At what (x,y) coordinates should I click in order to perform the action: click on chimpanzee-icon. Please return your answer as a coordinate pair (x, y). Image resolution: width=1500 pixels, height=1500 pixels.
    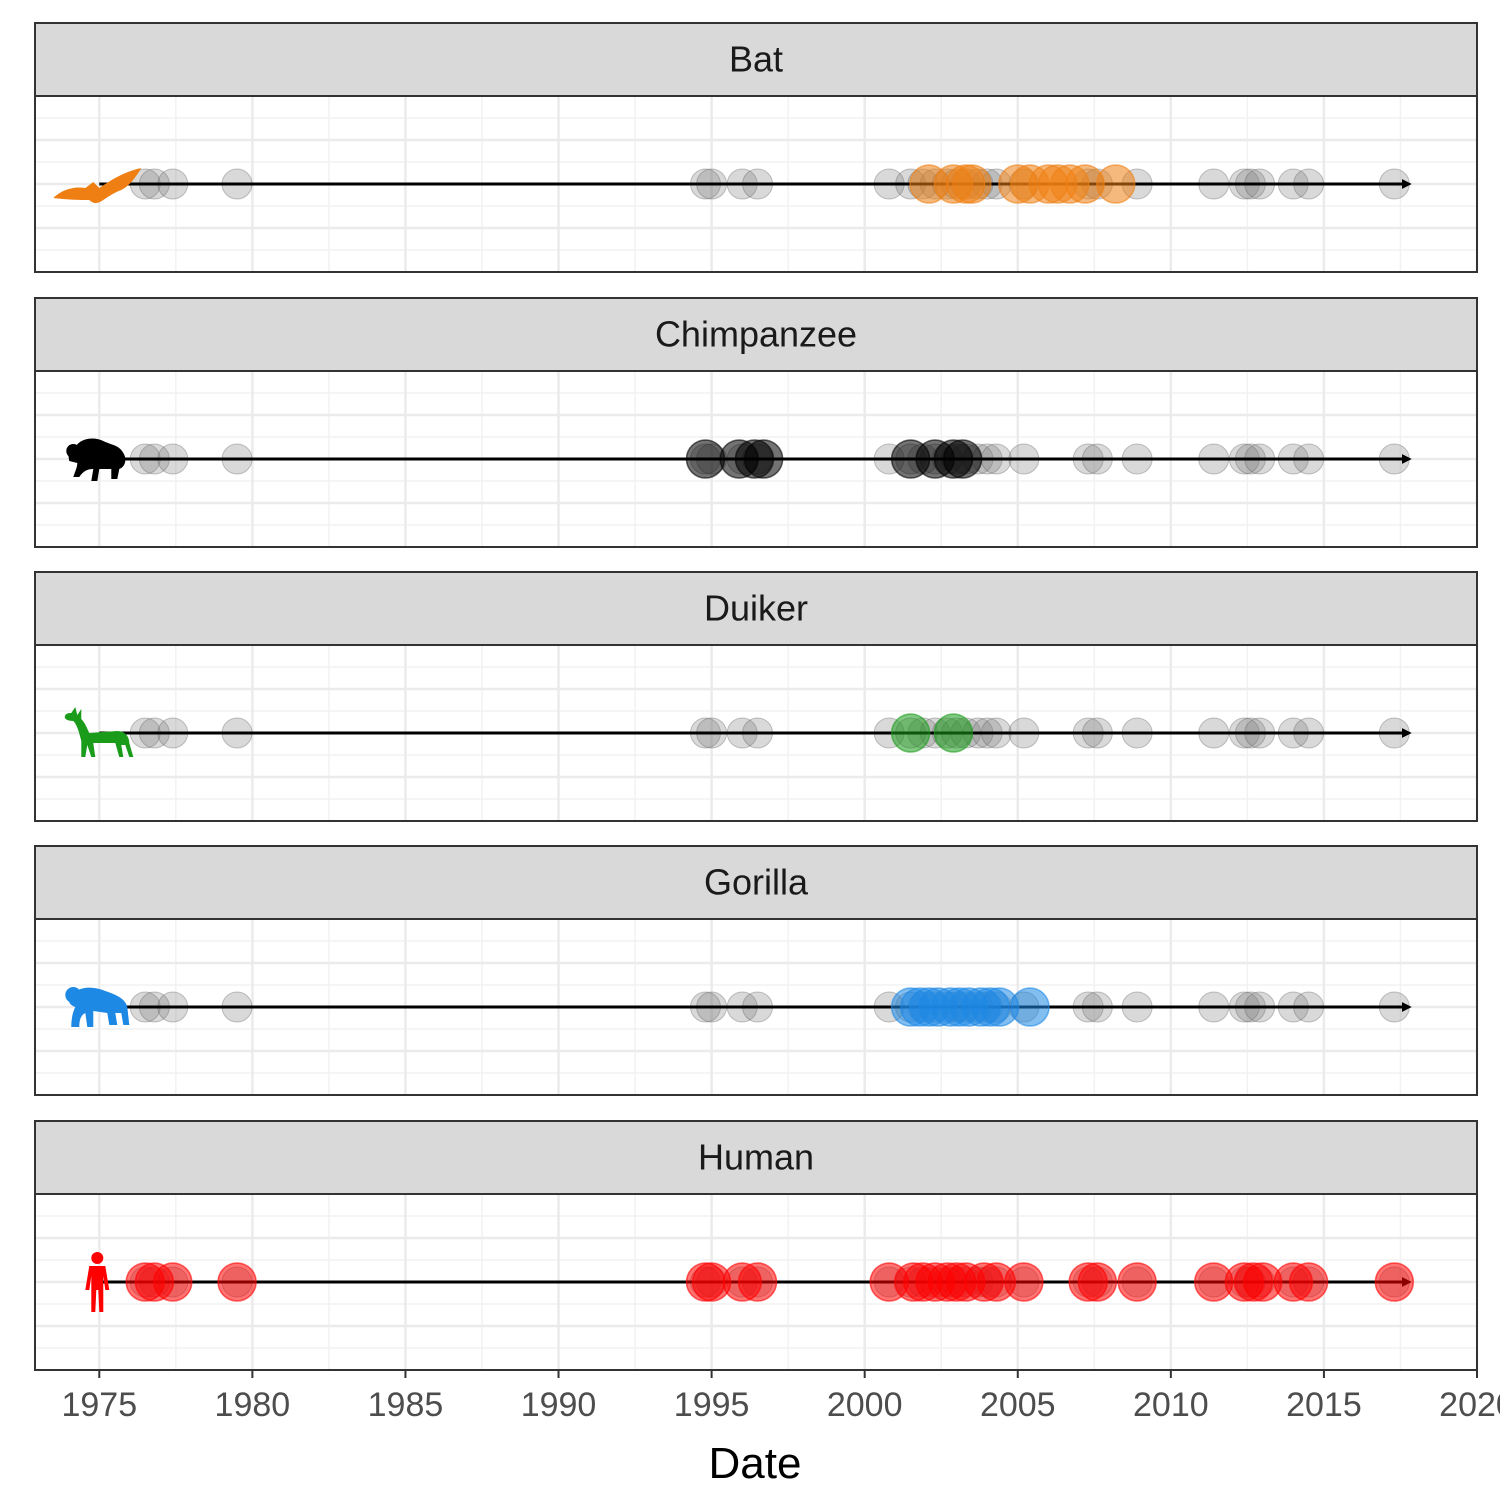
    Looking at the image, I should click on (96, 459).